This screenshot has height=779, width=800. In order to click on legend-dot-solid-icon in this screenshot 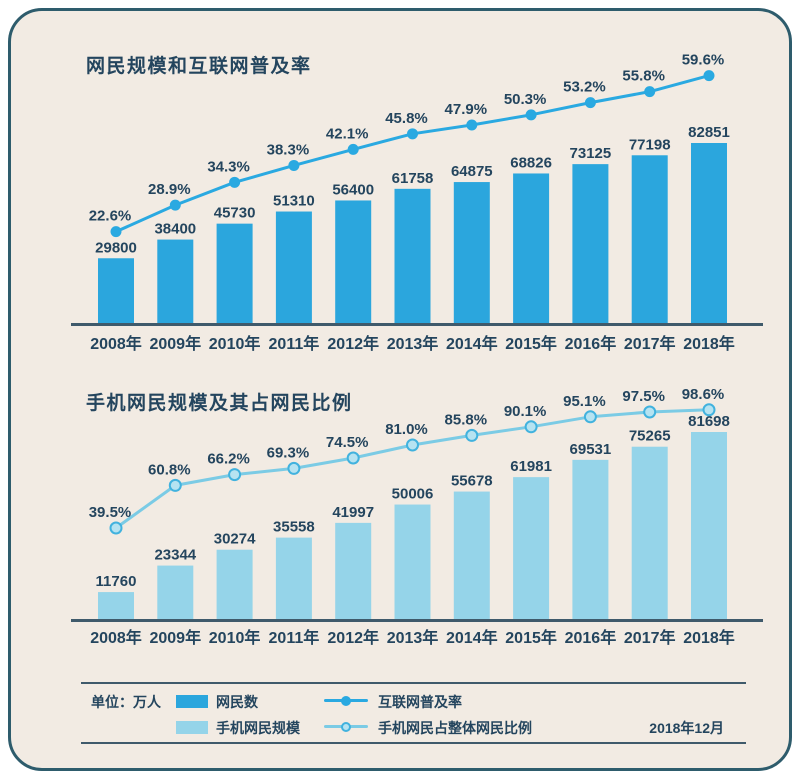, I will do `click(346, 700)`.